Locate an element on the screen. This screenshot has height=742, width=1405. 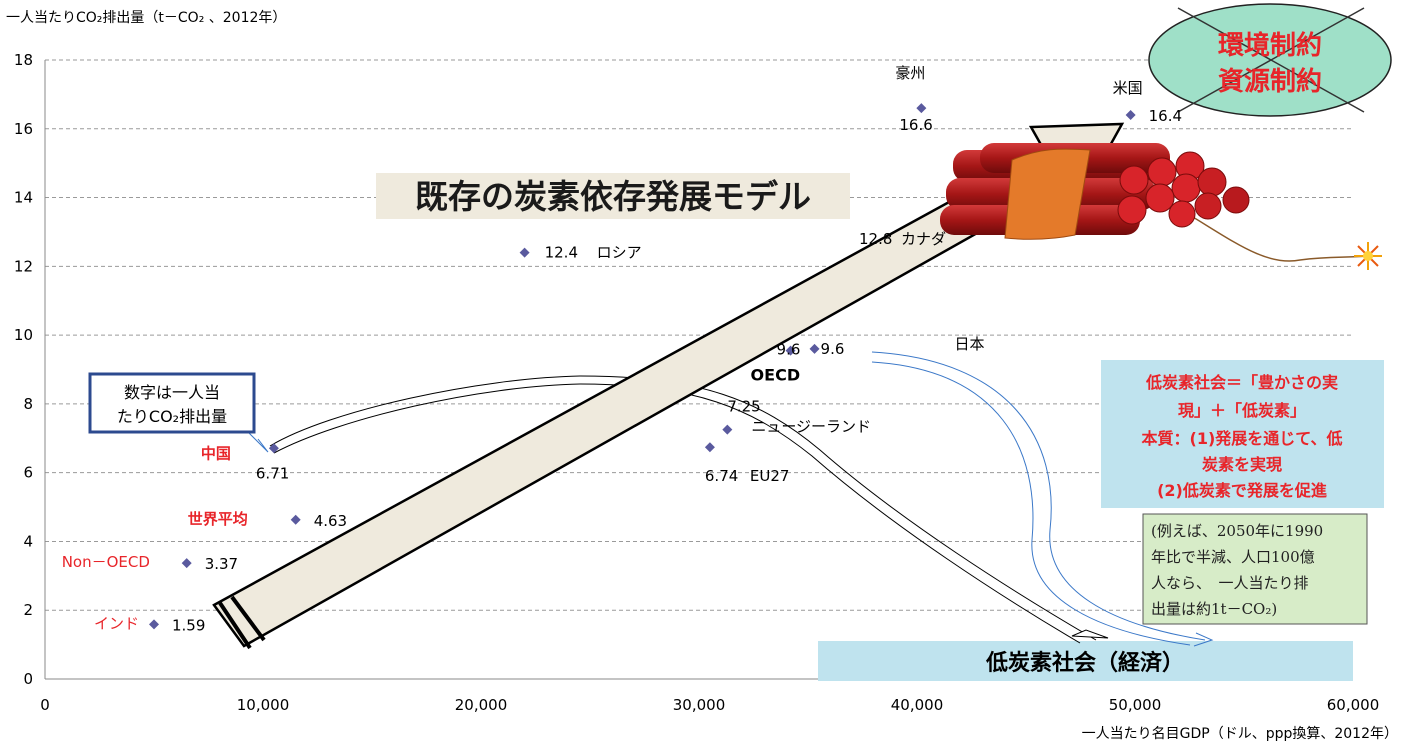
data-point-name: OECD is located at coordinates (776, 375).